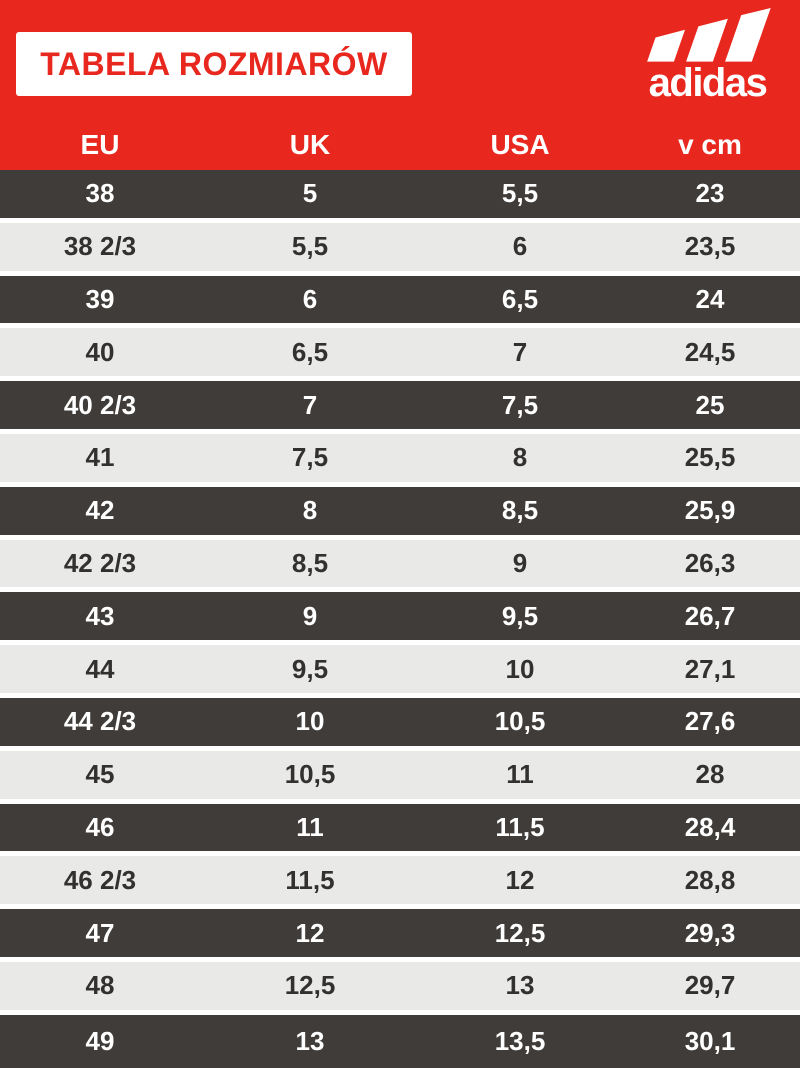 Image resolution: width=800 pixels, height=1068 pixels. Describe the element at coordinates (710, 985) in the screenshot. I see `table-cell: 29,7` at that location.